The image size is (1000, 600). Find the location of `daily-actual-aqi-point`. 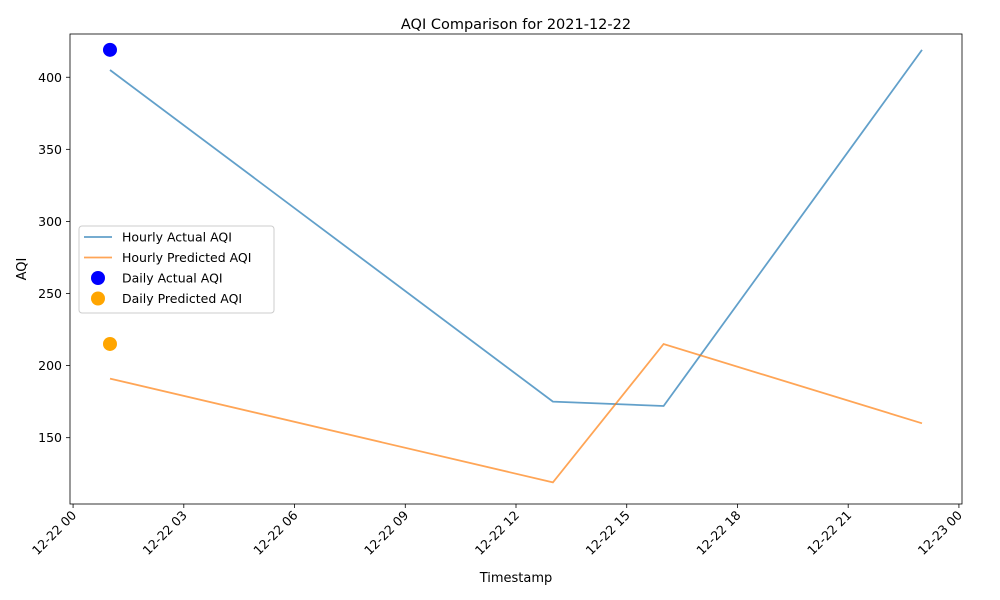

daily-actual-aqi-point is located at coordinates (109, 49).